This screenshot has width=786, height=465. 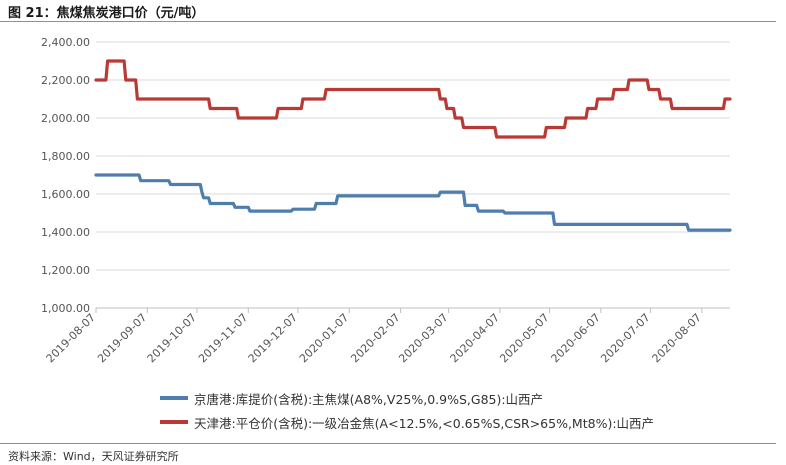 I want to click on y-tick-label: 1,200.00, so click(x=65, y=270).